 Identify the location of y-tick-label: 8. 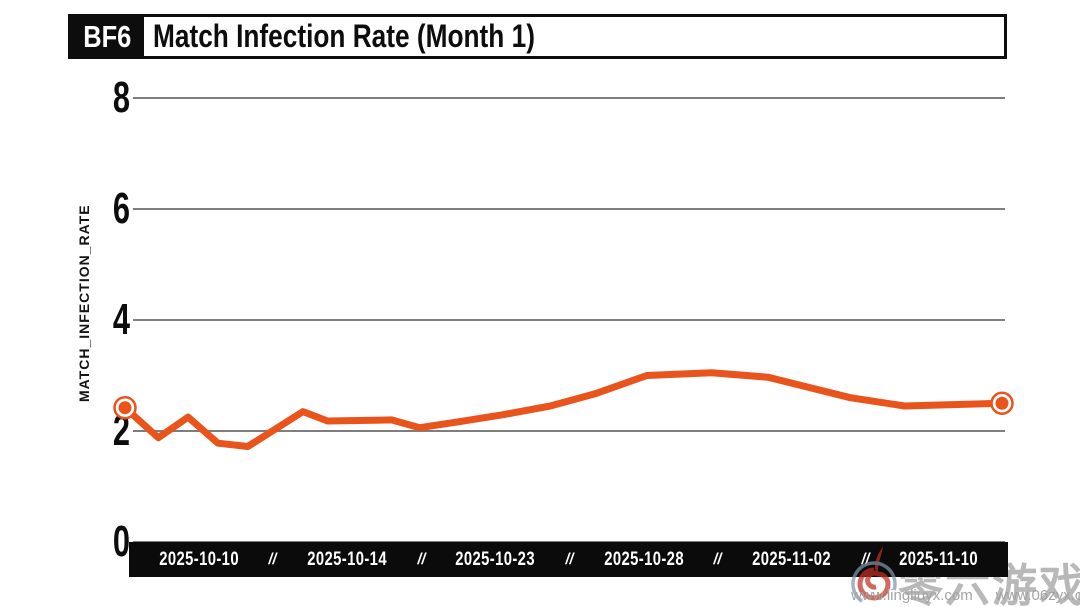
(121, 97).